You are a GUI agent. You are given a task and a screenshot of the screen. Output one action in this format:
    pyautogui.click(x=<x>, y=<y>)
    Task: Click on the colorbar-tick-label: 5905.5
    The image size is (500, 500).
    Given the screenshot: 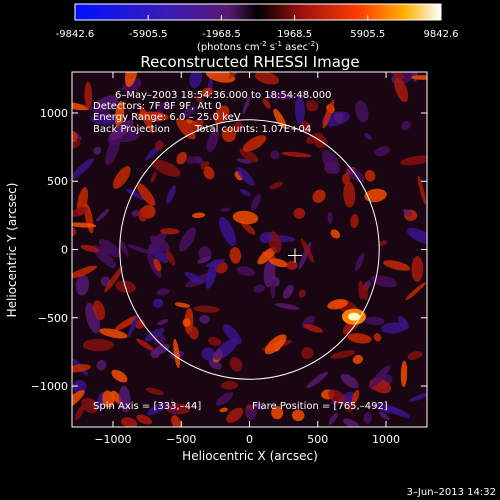 What is the action you would take?
    pyautogui.click(x=367, y=34)
    